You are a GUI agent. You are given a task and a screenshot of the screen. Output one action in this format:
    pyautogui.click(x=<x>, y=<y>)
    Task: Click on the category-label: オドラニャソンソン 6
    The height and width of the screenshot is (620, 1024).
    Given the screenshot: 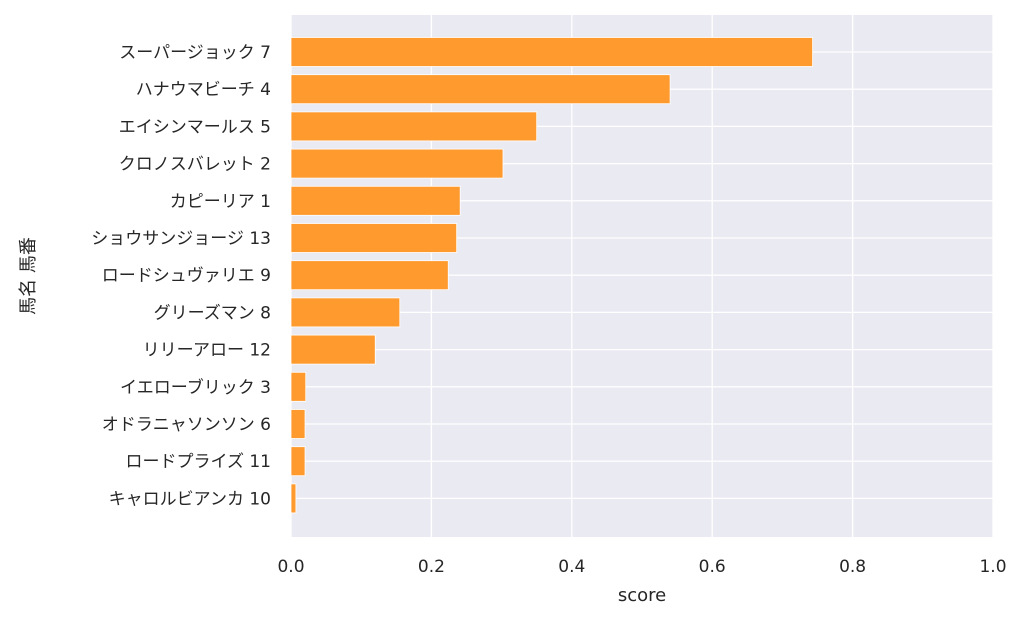 What is the action you would take?
    pyautogui.click(x=186, y=425)
    